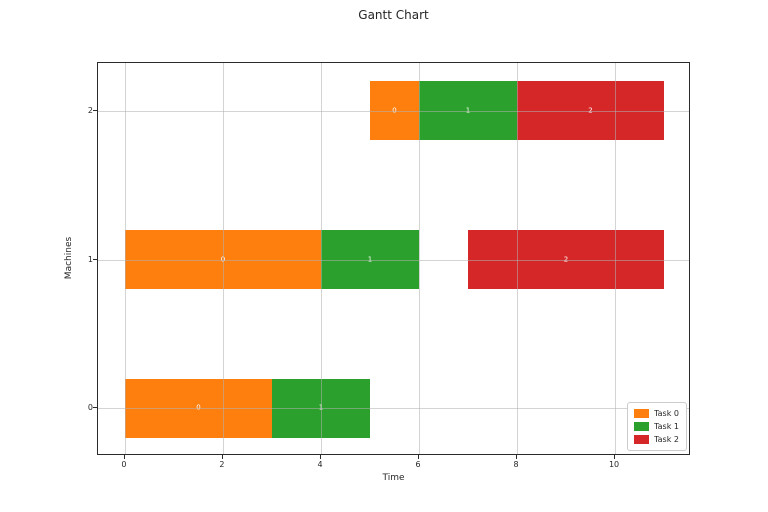 This screenshot has height=512, width=768. I want to click on legend-item: Task 0, so click(656, 413).